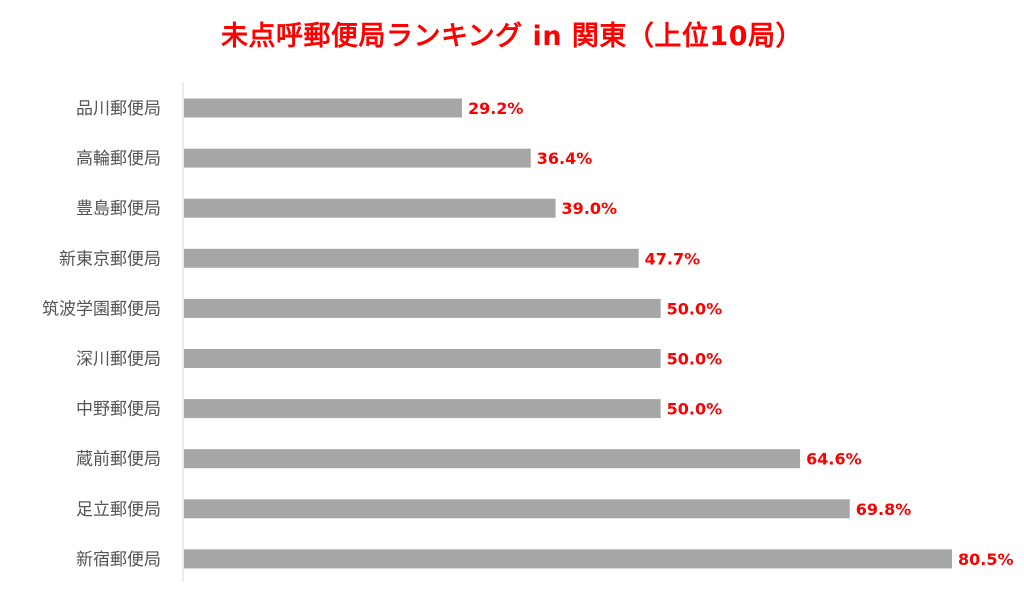 The height and width of the screenshot is (597, 1024). I want to click on category-label: 高輪郵便局, so click(118, 159).